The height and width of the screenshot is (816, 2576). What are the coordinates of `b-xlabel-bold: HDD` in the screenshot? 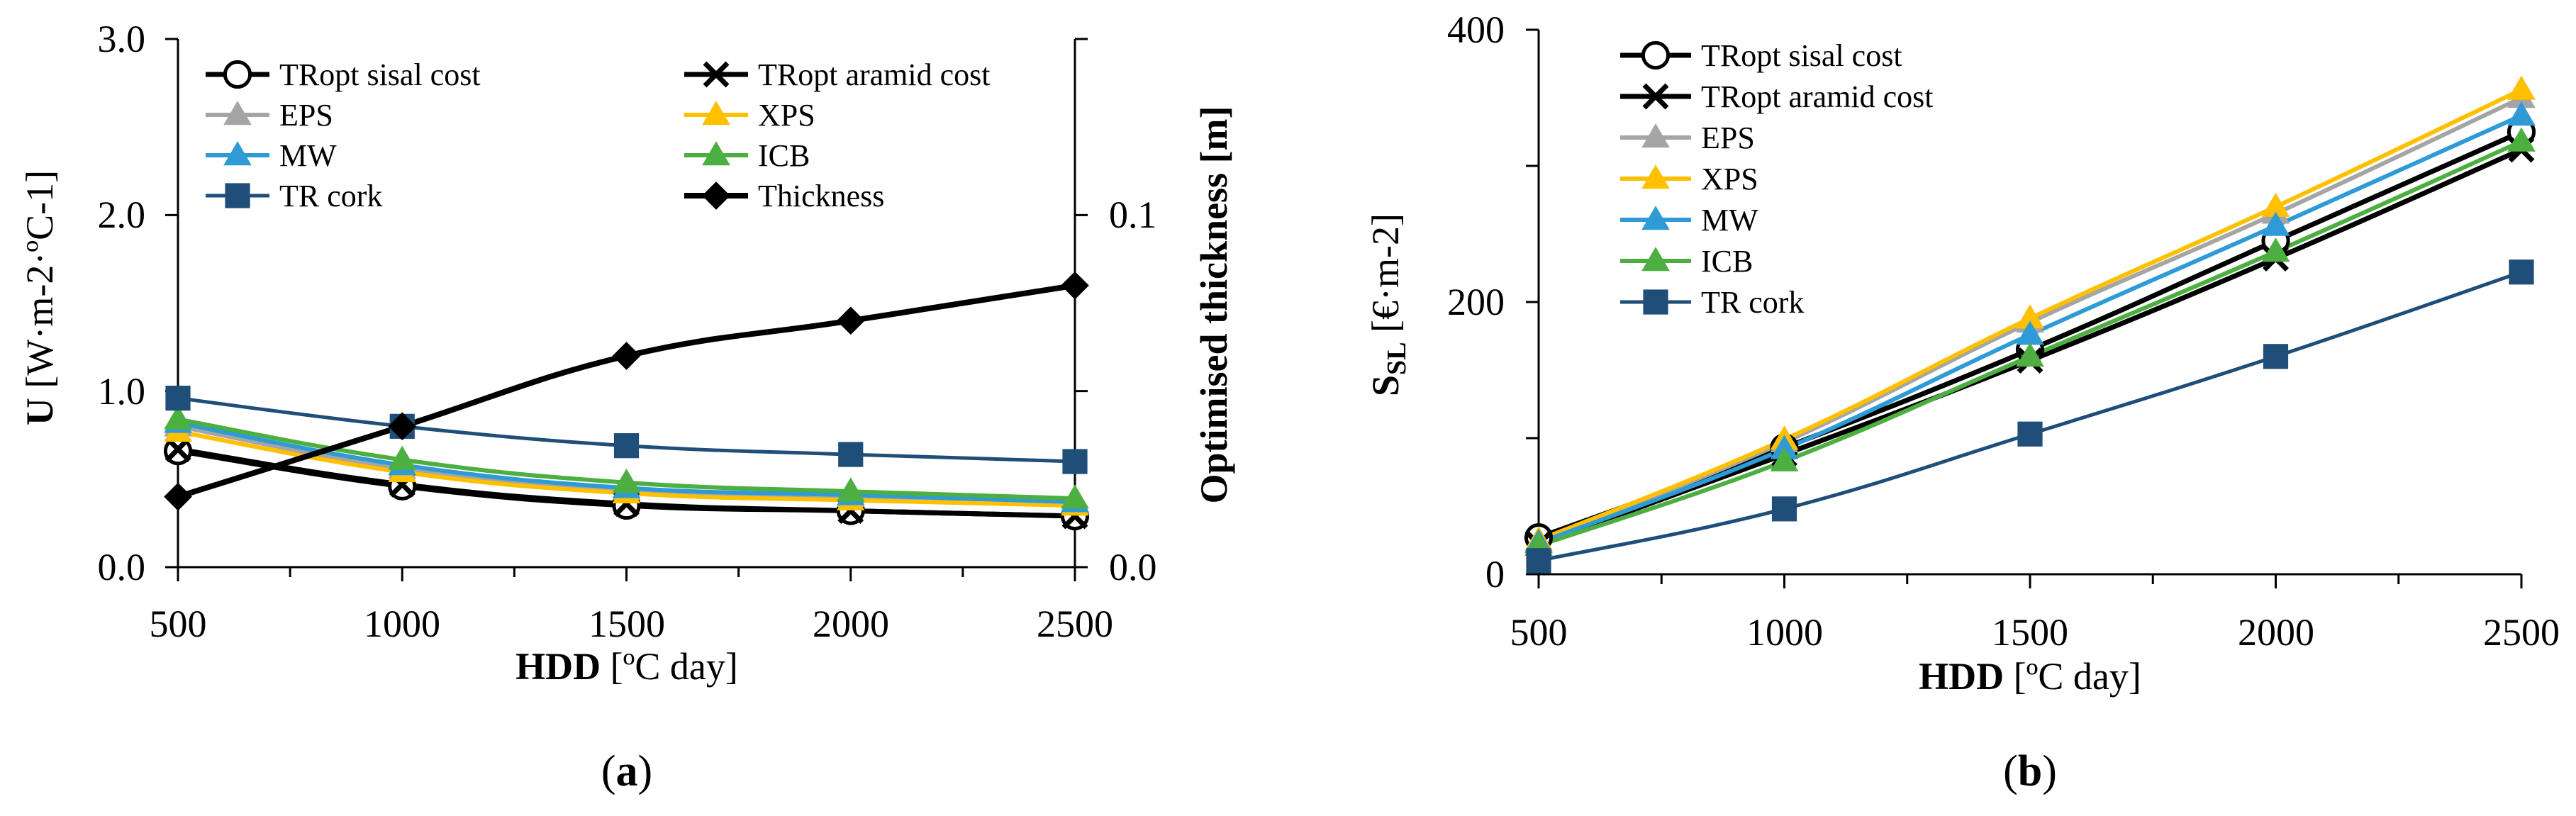 It's located at (1962, 676).